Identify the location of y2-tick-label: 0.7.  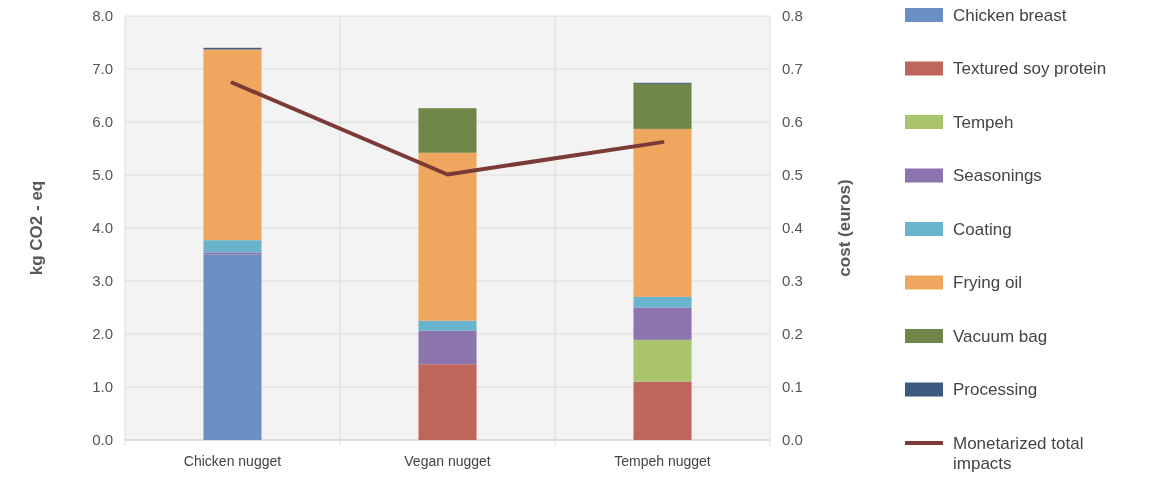
(792, 69).